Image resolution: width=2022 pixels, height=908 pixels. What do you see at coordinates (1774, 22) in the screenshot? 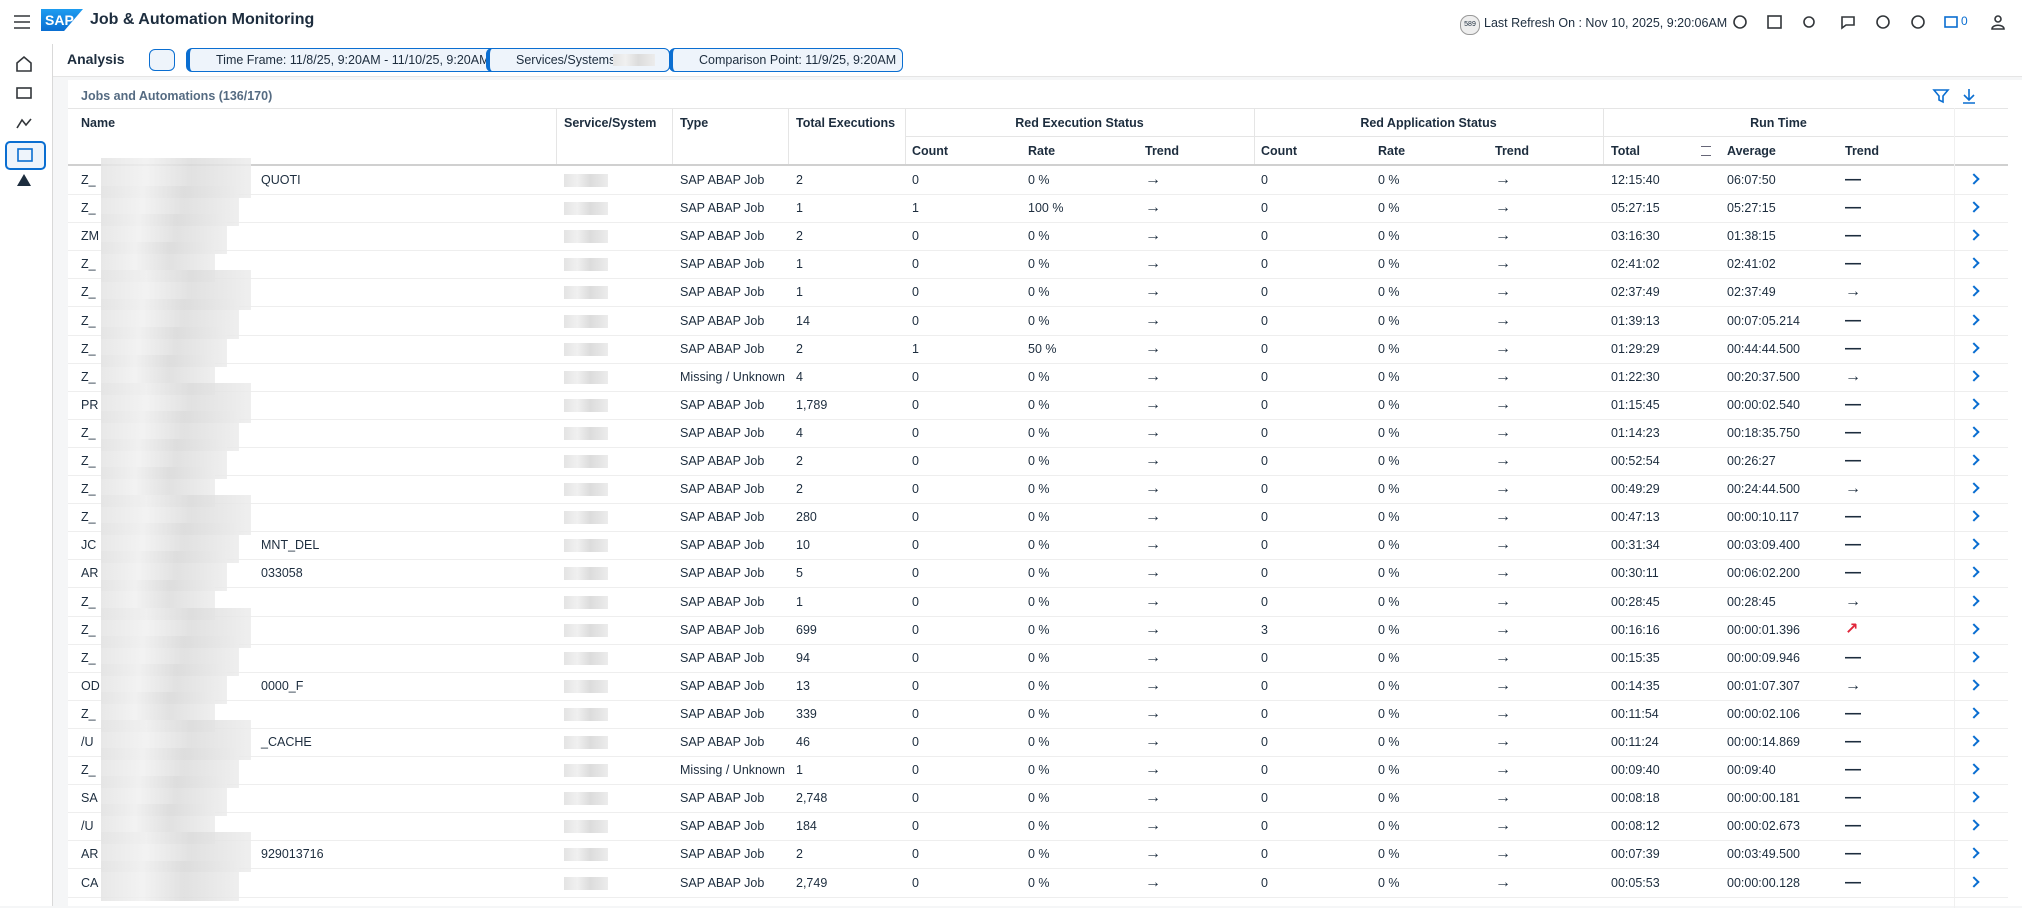
I see `calendar-icon` at bounding box center [1774, 22].